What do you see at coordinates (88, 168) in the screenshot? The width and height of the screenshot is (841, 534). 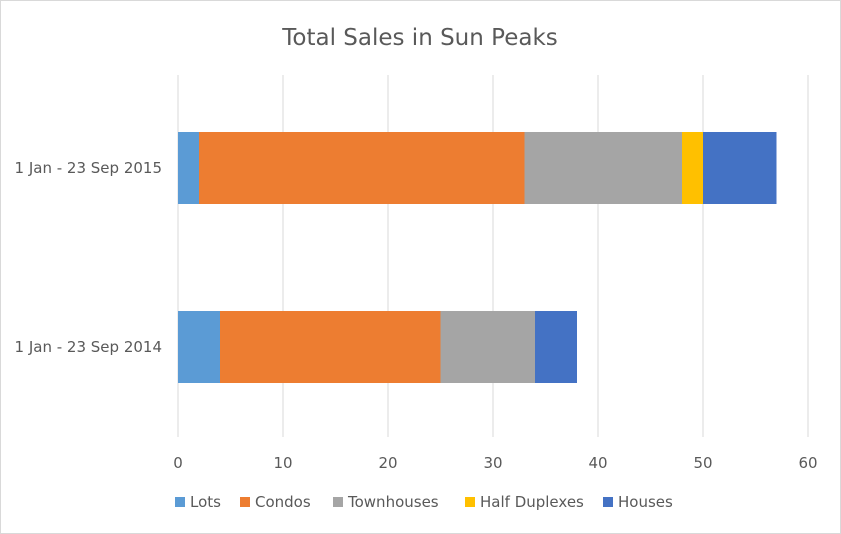 I see `category-label-0: 1 Jan - 23 Sep 2015` at bounding box center [88, 168].